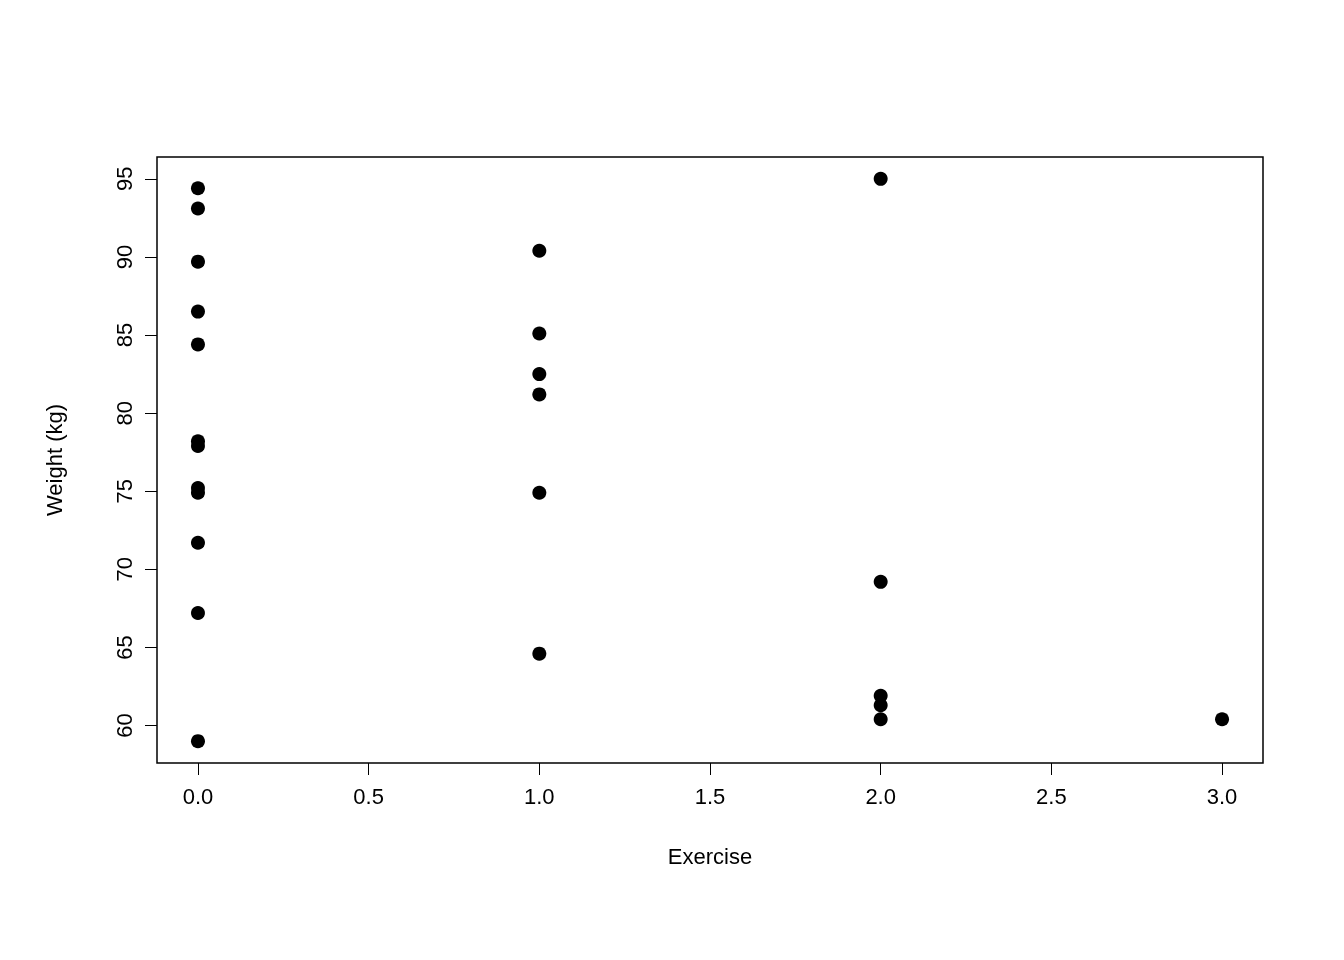  What do you see at coordinates (124, 491) in the screenshot?
I see `y-tick-label: 75` at bounding box center [124, 491].